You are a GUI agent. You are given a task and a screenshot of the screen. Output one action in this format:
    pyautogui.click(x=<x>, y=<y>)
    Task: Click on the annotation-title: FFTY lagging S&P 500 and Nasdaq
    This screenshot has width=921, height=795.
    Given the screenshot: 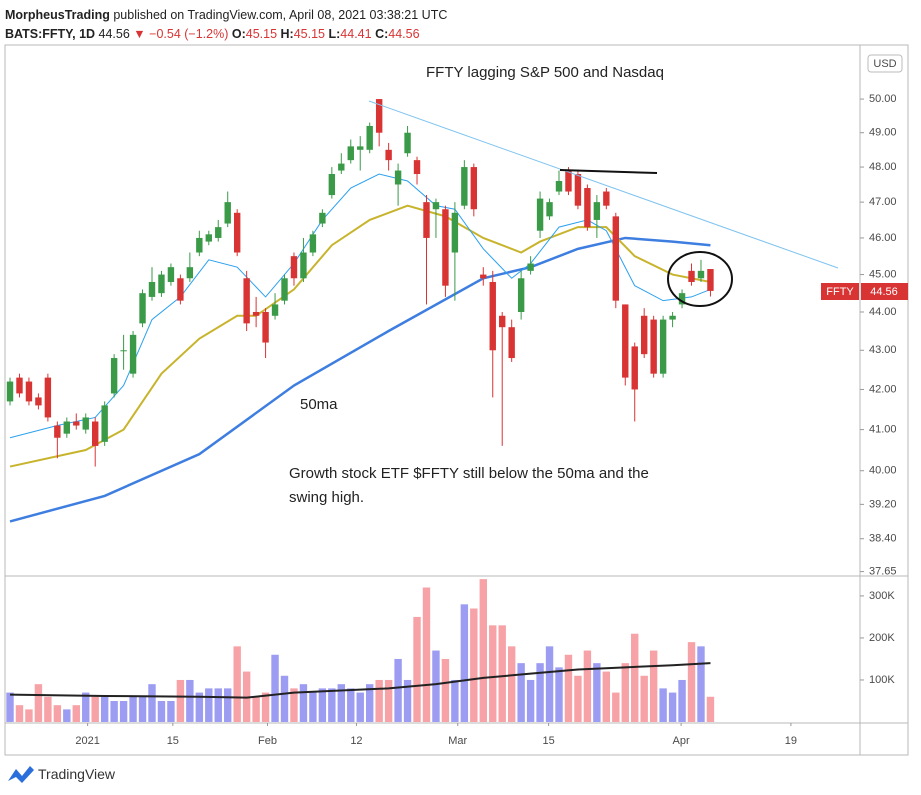 What is the action you would take?
    pyautogui.click(x=545, y=72)
    